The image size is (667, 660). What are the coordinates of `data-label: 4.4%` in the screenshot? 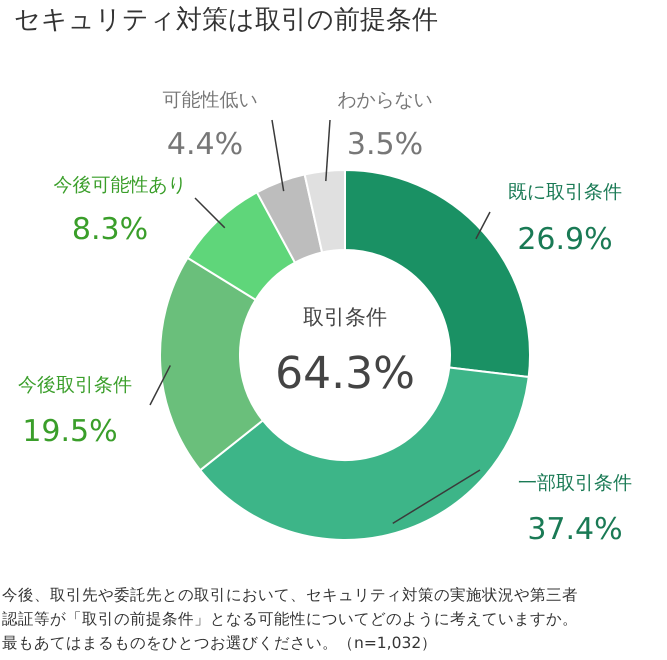 It's located at (205, 144).